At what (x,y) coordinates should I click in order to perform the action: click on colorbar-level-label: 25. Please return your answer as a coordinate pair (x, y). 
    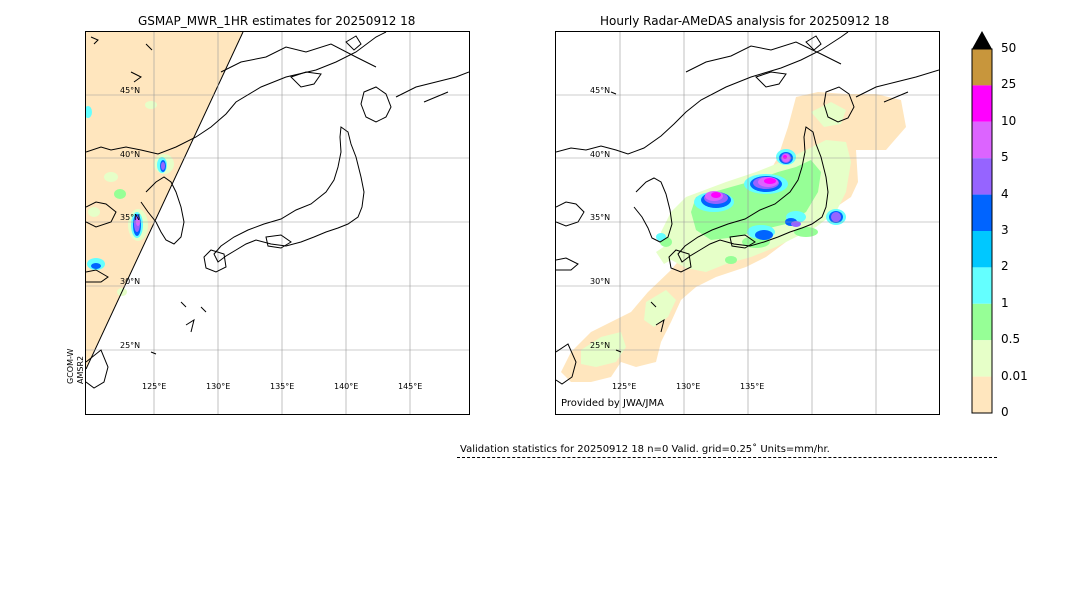
    Looking at the image, I should click on (1009, 84).